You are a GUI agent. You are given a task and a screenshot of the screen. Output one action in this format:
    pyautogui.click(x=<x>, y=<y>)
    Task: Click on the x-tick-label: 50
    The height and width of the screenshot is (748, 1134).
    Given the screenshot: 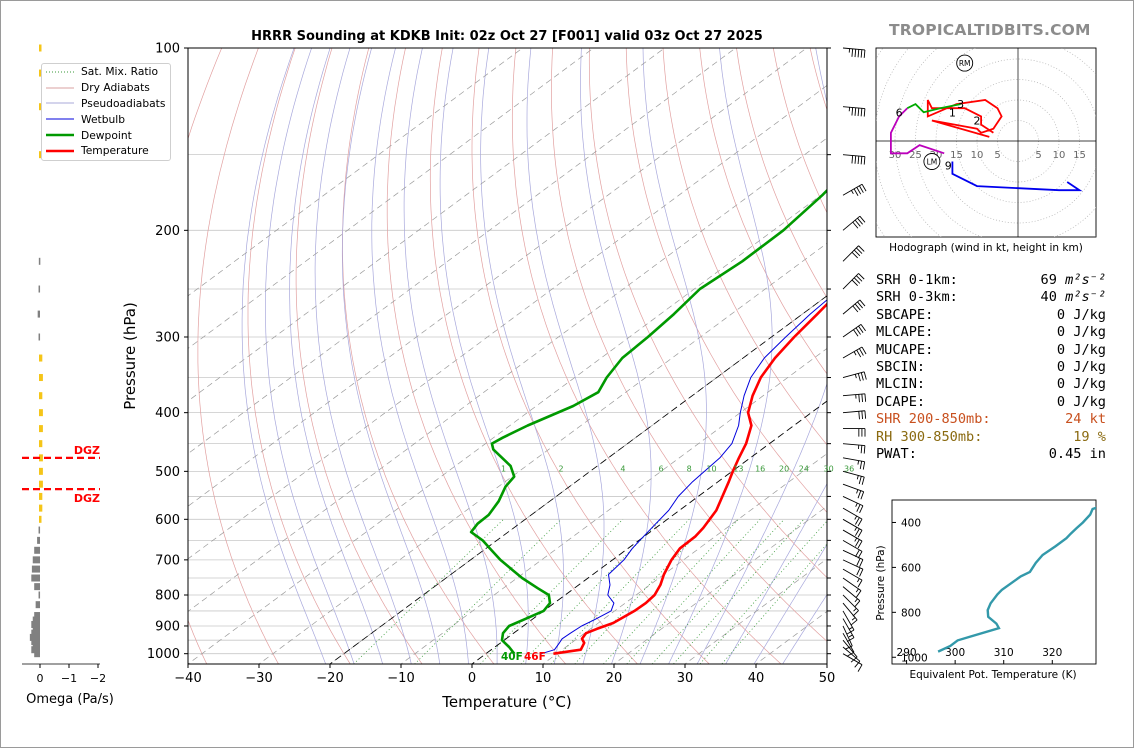 What is the action you would take?
    pyautogui.click(x=827, y=678)
    